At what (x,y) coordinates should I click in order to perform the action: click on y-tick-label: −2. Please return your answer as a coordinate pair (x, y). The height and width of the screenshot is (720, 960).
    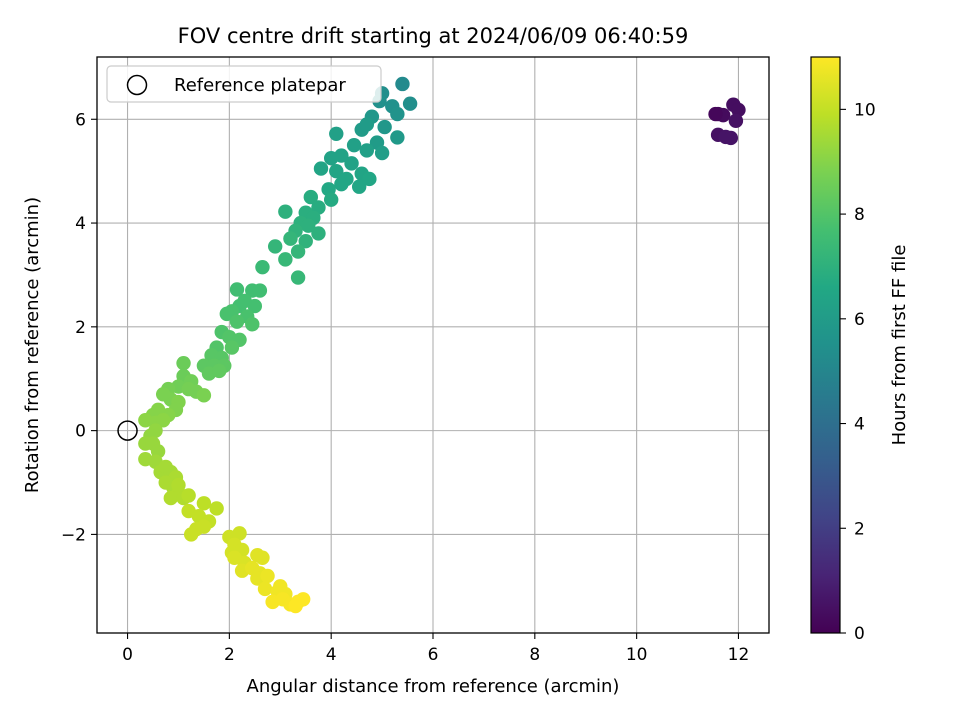
    Looking at the image, I should click on (73, 535).